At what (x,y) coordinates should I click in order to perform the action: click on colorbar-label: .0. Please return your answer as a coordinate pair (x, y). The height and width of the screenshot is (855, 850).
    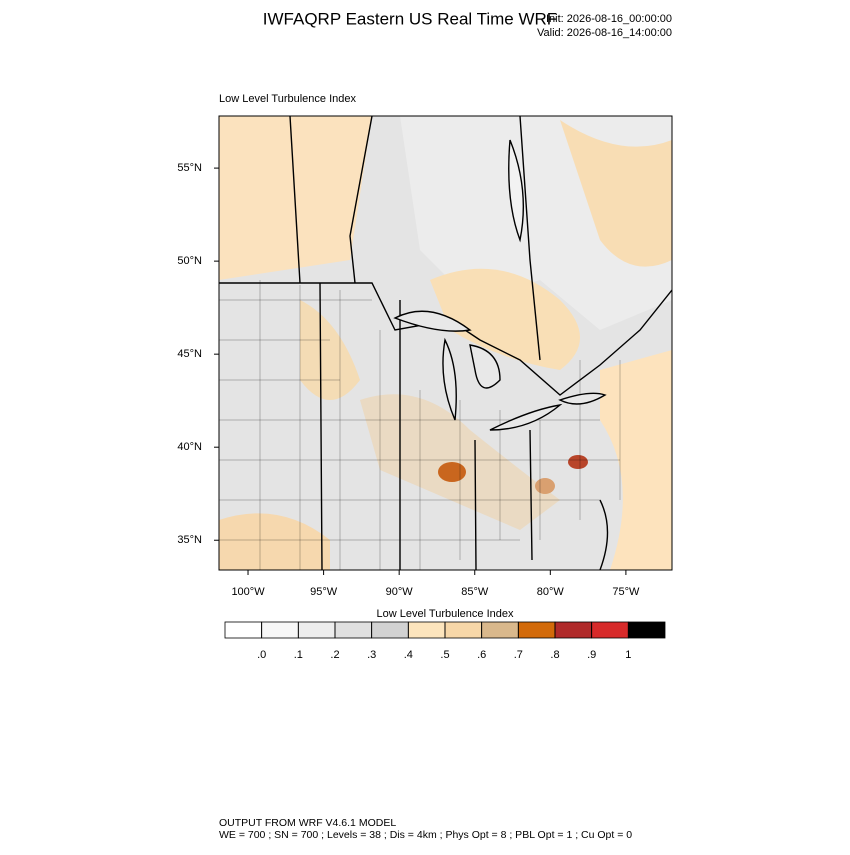
    Looking at the image, I should click on (261, 655).